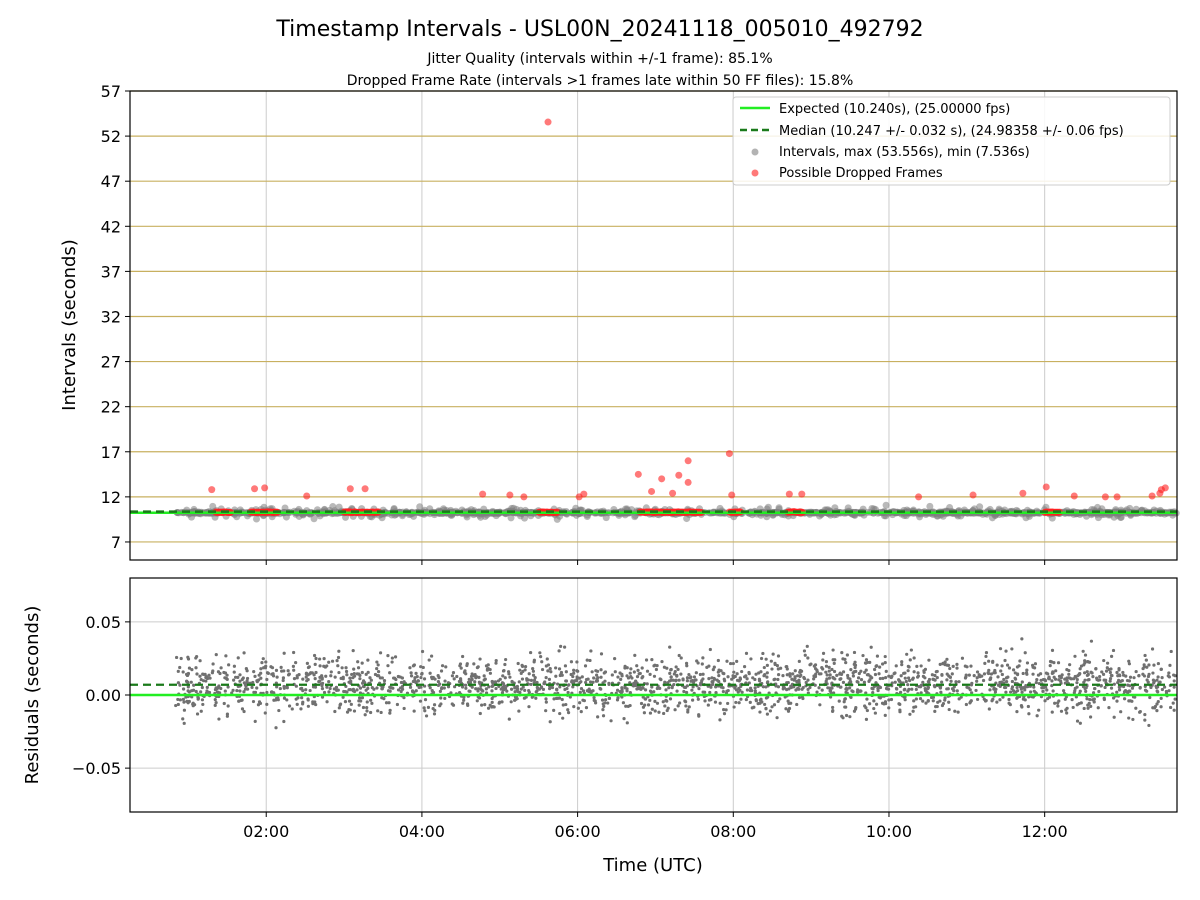 The image size is (1200, 900). What do you see at coordinates (111, 181) in the screenshot?
I see `y-tick-label: 47` at bounding box center [111, 181].